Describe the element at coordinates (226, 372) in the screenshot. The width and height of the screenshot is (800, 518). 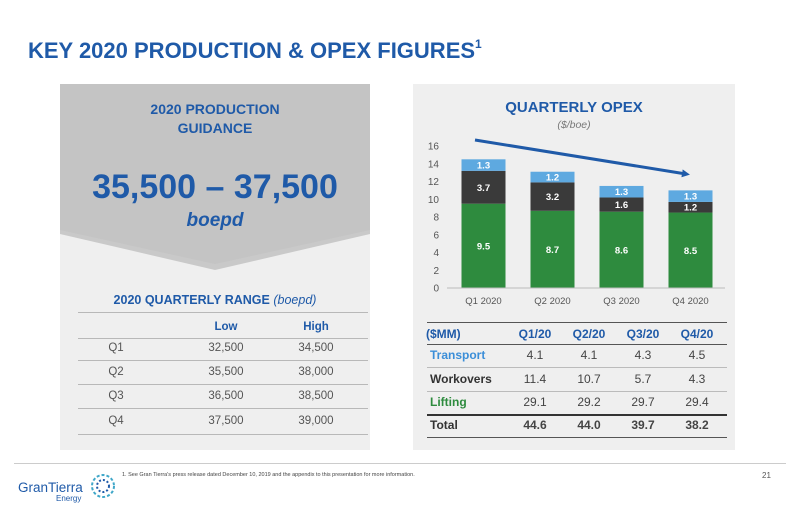
I see `range-row-low: 35,500` at that location.